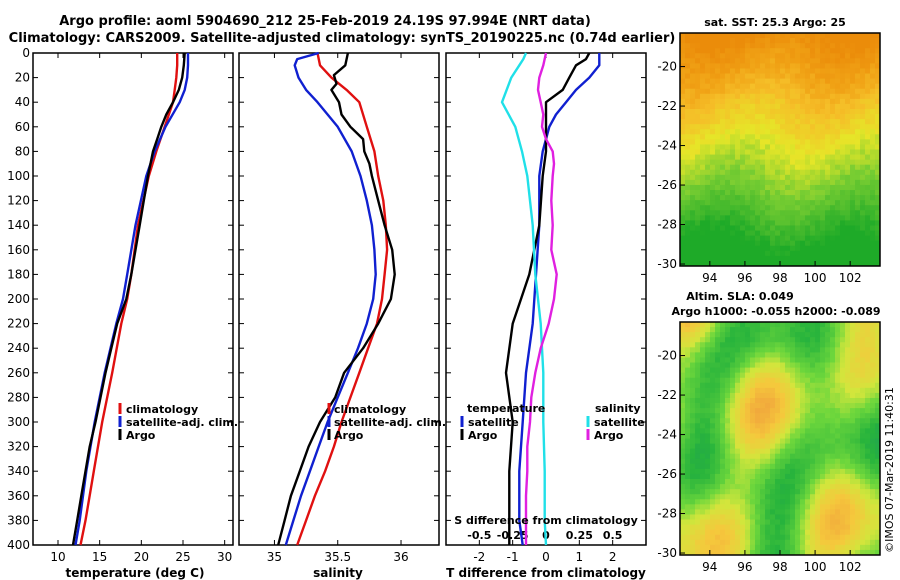 Image resolution: width=900 pixels, height=580 pixels. I want to click on difference-xlabel: T difference from climatology, so click(546, 573).